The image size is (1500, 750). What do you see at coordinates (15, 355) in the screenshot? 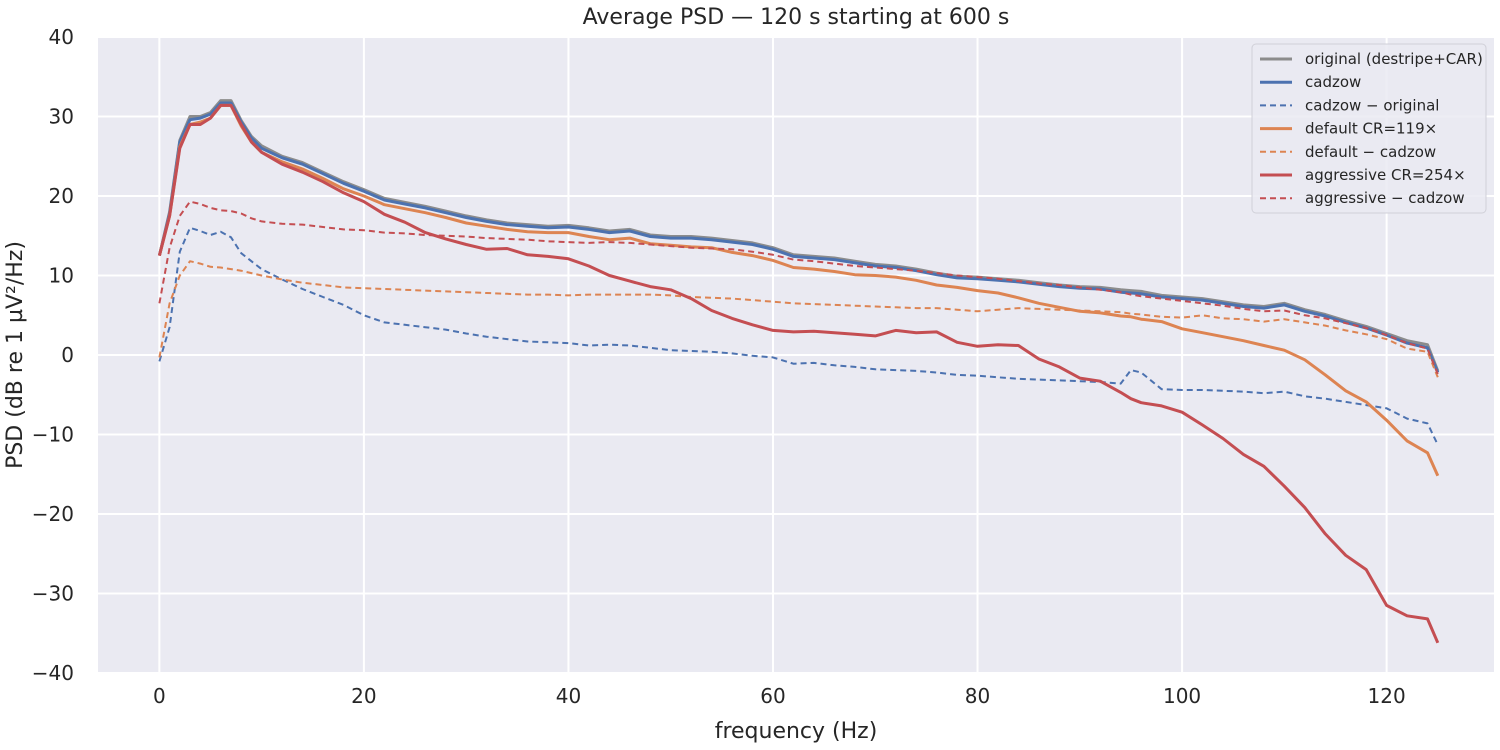
I see `y-axis-label: PSD (dB re 1 µV²/Hz)` at bounding box center [15, 355].